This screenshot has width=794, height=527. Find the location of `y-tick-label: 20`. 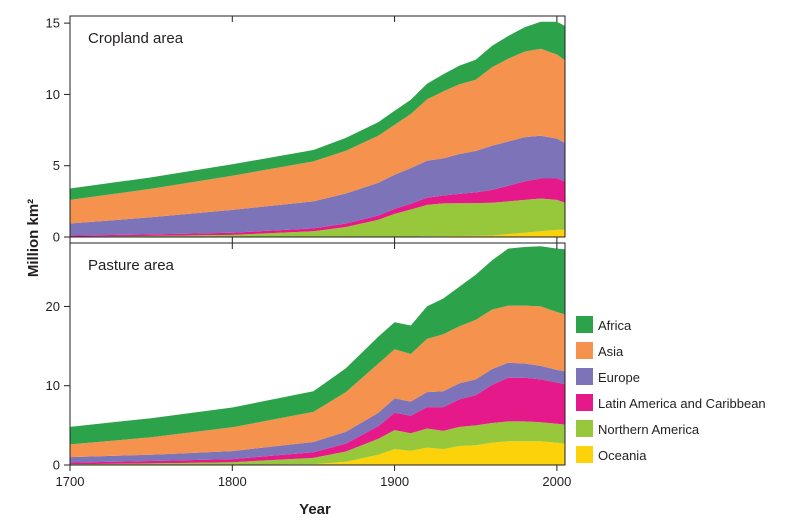

y-tick-label: 20 is located at coordinates (53, 306).